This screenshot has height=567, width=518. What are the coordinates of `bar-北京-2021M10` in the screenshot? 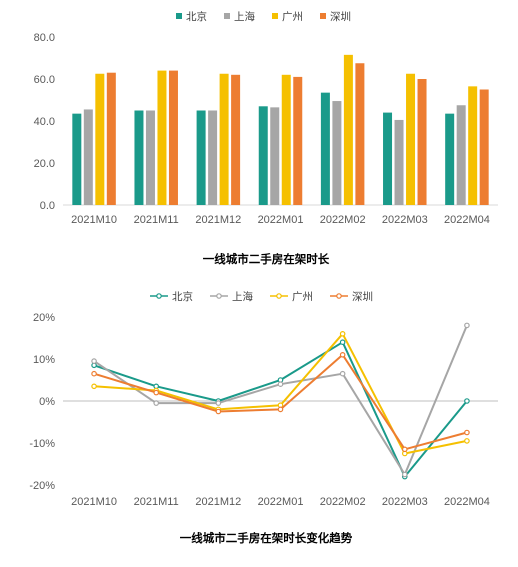 It's located at (77, 159).